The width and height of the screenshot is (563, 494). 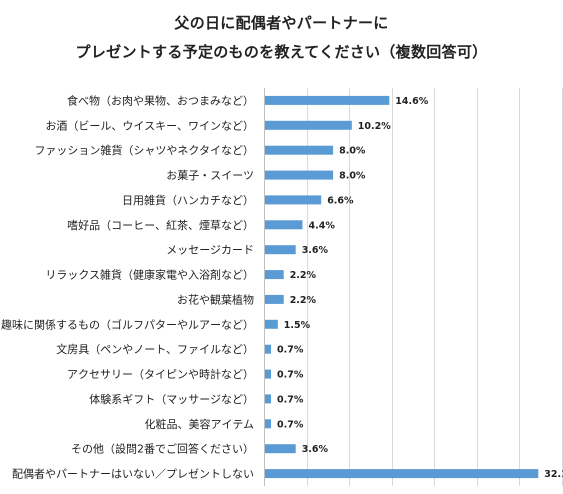 What do you see at coordinates (149, 275) in the screenshot?
I see `category-label: リラックス雑貨（健康家電や入浴剤など）` at bounding box center [149, 275].